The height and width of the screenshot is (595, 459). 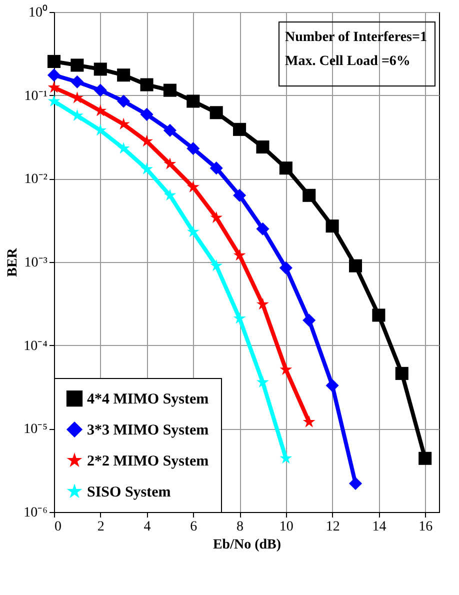 I want to click on annotation: Max. Cell Load =6%, so click(x=347, y=61).